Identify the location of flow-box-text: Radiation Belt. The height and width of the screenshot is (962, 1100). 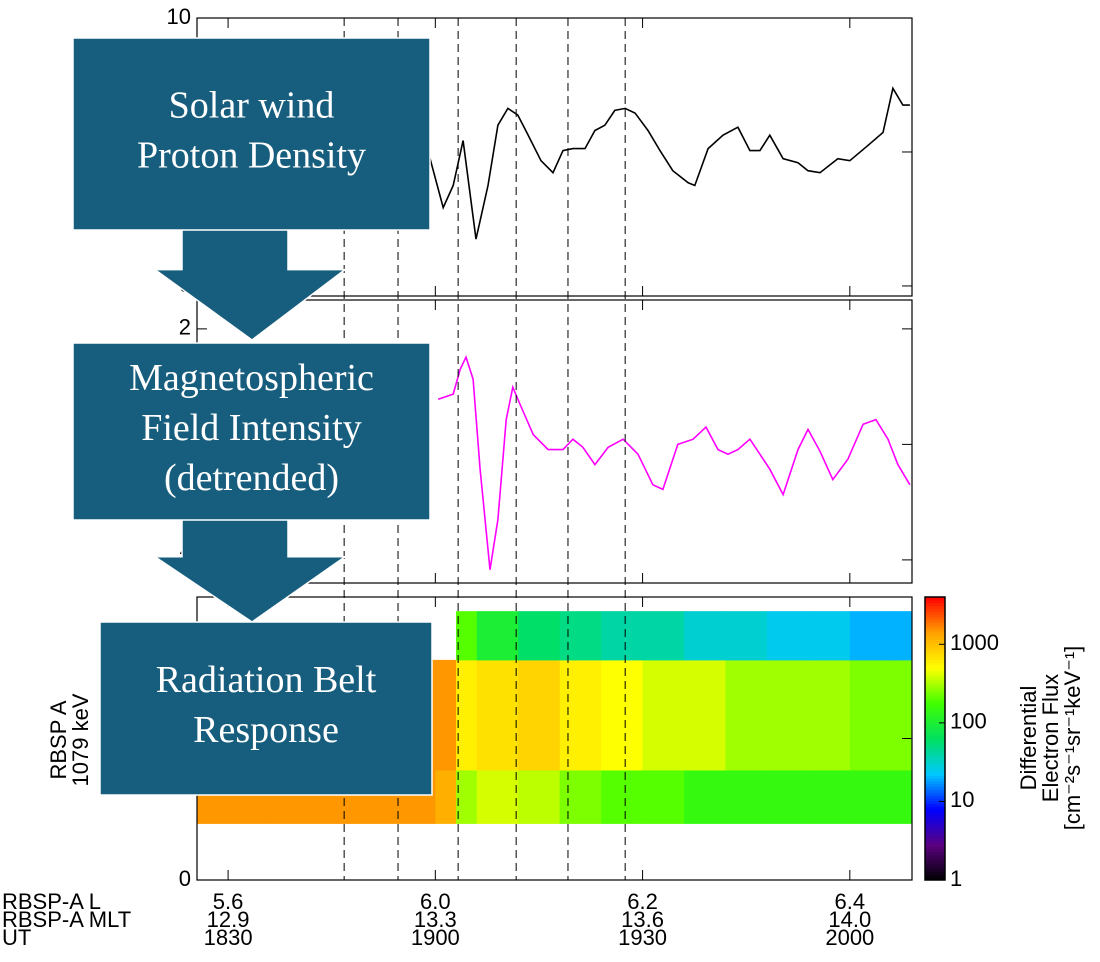
(266, 680).